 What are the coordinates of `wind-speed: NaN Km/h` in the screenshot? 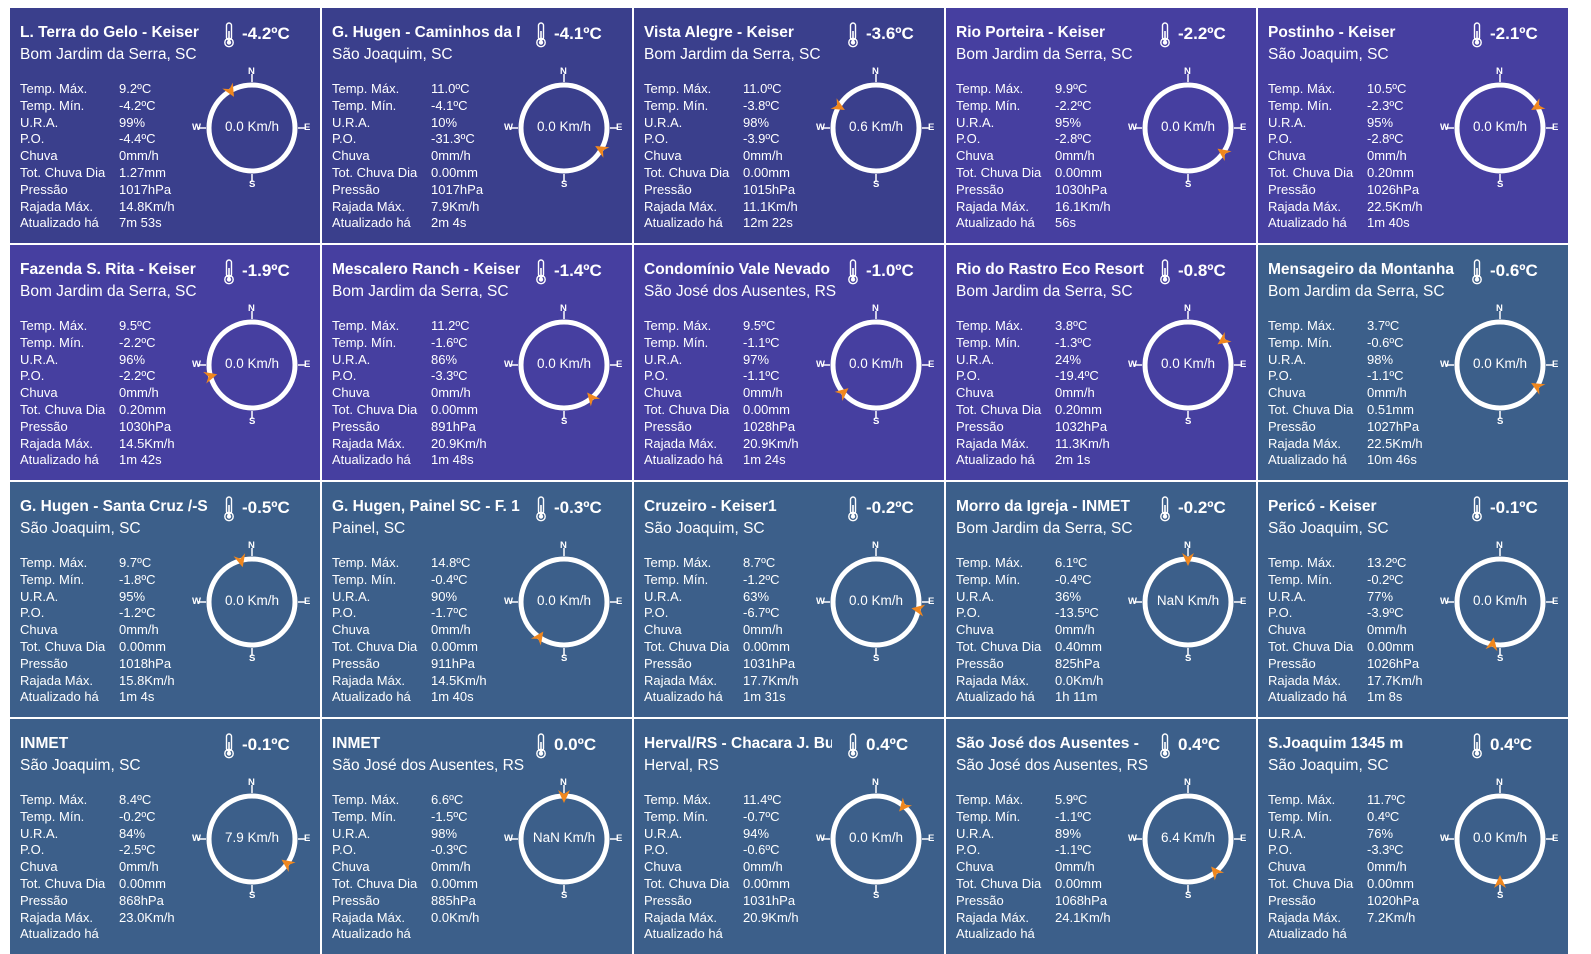 It's located at (564, 837).